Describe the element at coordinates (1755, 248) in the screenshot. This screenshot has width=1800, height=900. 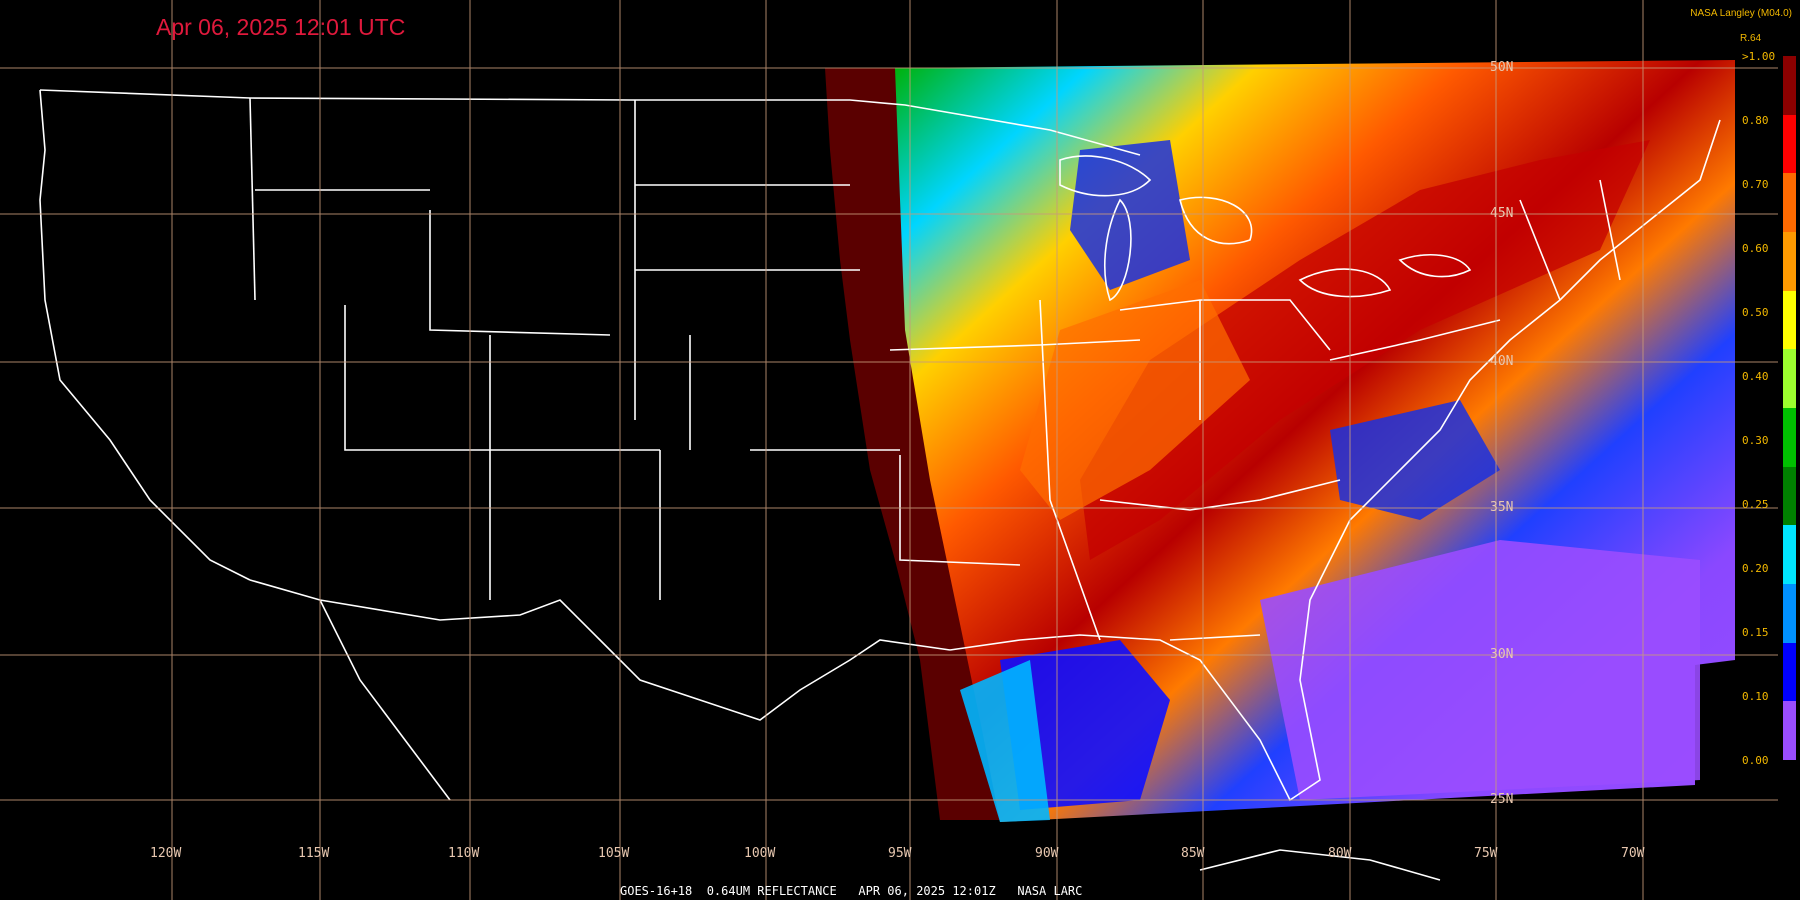
I see `legend-tick-label: 0.60` at that location.